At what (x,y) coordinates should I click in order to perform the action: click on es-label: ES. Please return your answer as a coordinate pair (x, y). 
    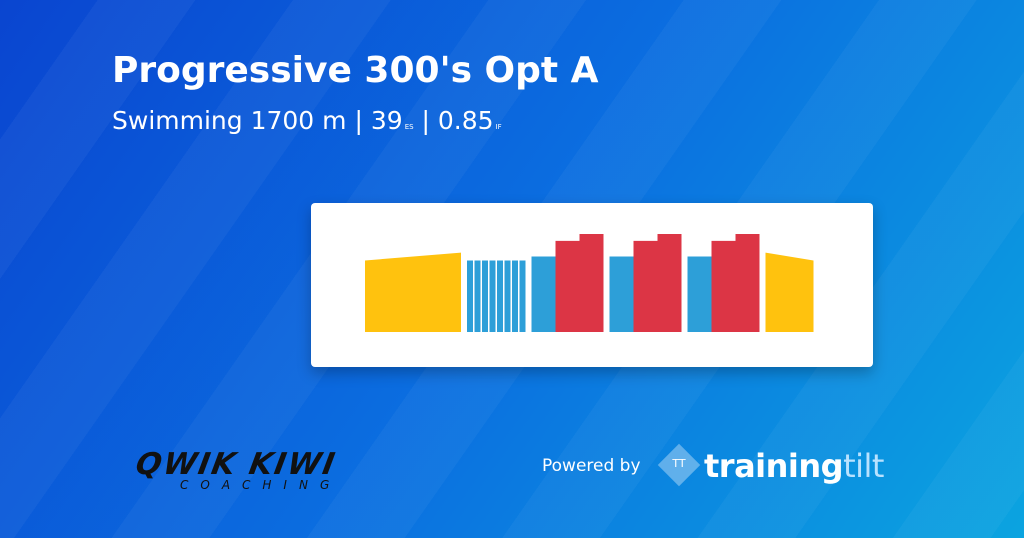
    Looking at the image, I should click on (409, 127).